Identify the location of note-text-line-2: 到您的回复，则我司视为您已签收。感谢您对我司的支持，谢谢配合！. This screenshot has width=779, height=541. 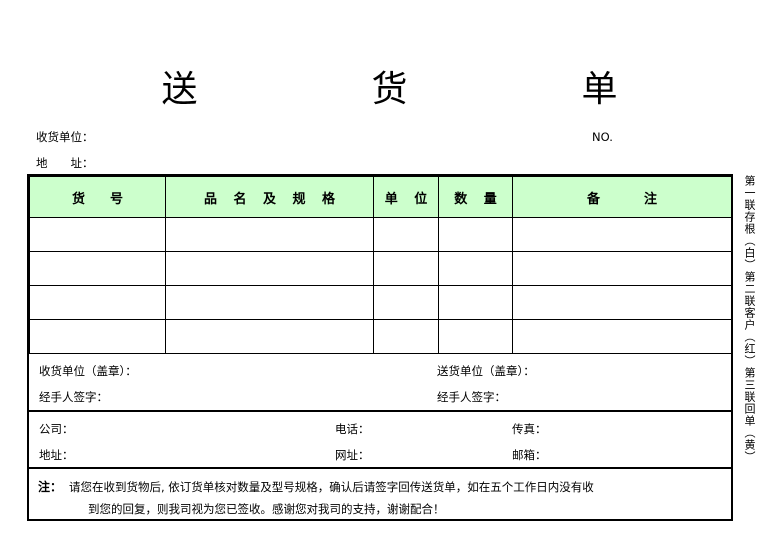
(266, 509).